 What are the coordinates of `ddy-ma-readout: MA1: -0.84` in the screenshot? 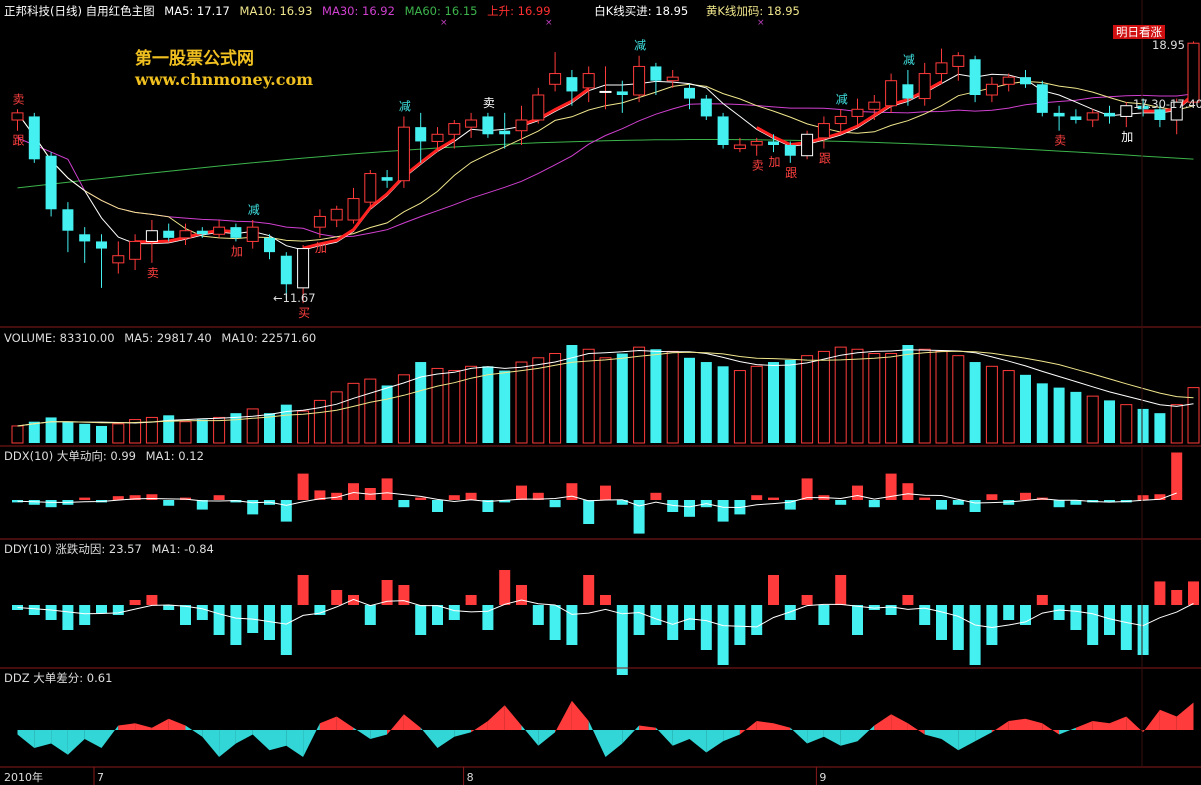 It's located at (182, 549).